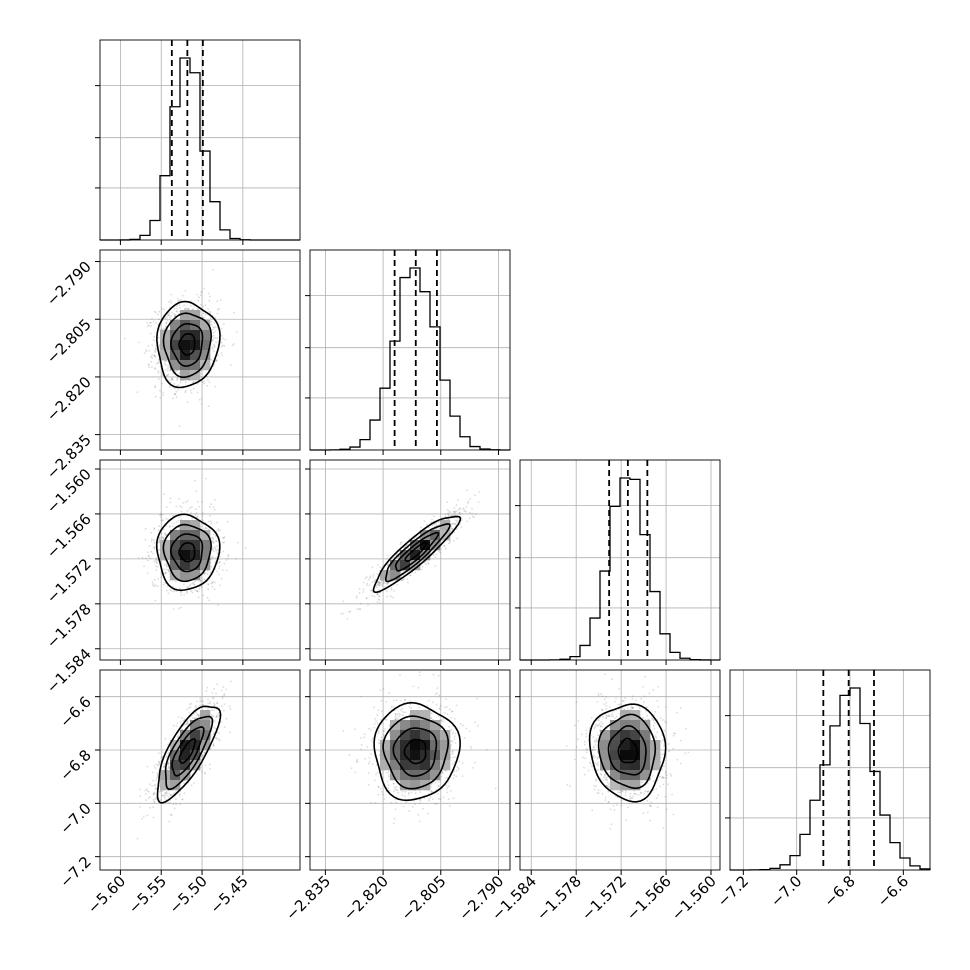 Image resolution: width=970 pixels, height=970 pixels. Describe the element at coordinates (620, 560) in the screenshot. I see `hist-2-frame` at that location.